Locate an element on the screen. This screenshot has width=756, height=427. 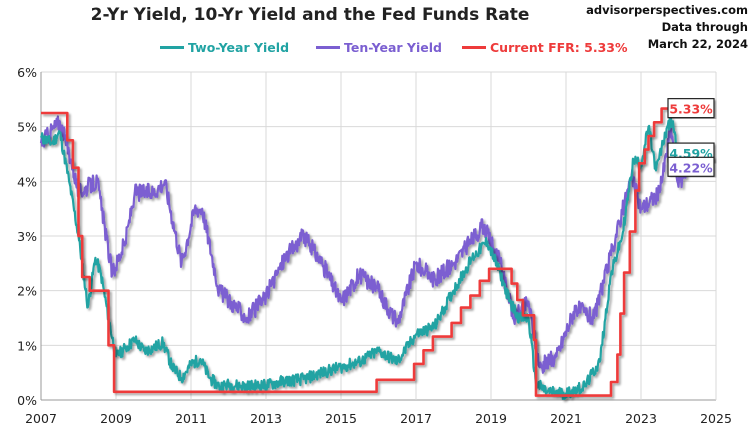
y-tick-label: 3% is located at coordinates (27, 236).